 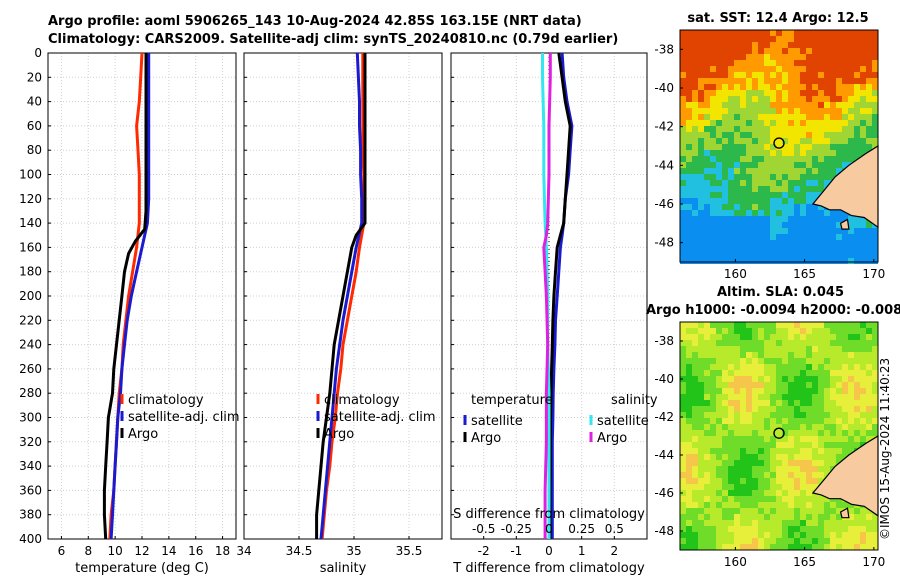 What do you see at coordinates (30, 175) in the screenshot?
I see `depth-tick-label: 100` at bounding box center [30, 175].